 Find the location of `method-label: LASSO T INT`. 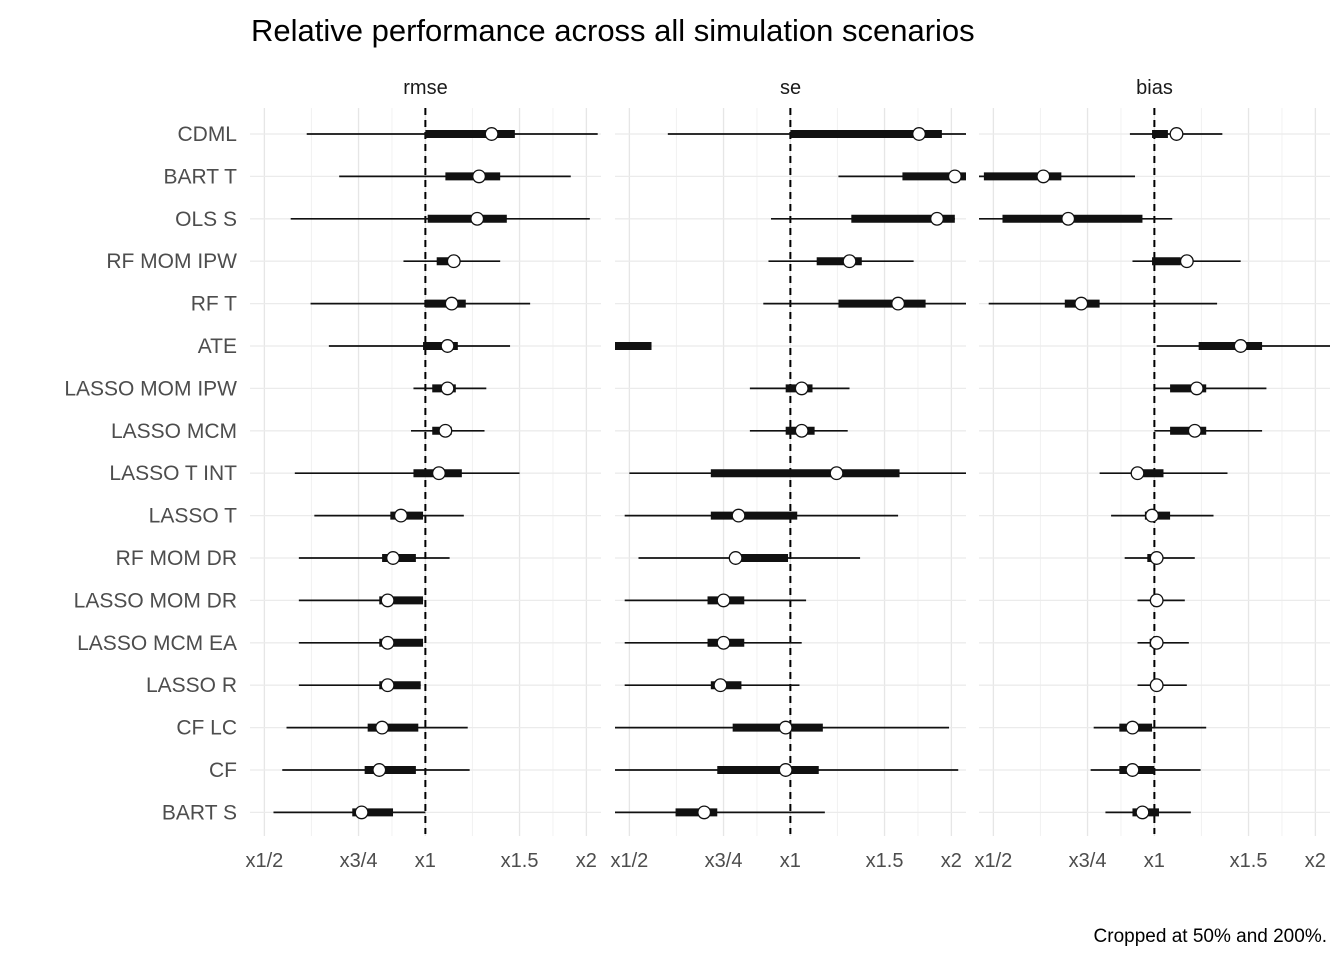

method-label: LASSO T INT is located at coordinates (173, 473).